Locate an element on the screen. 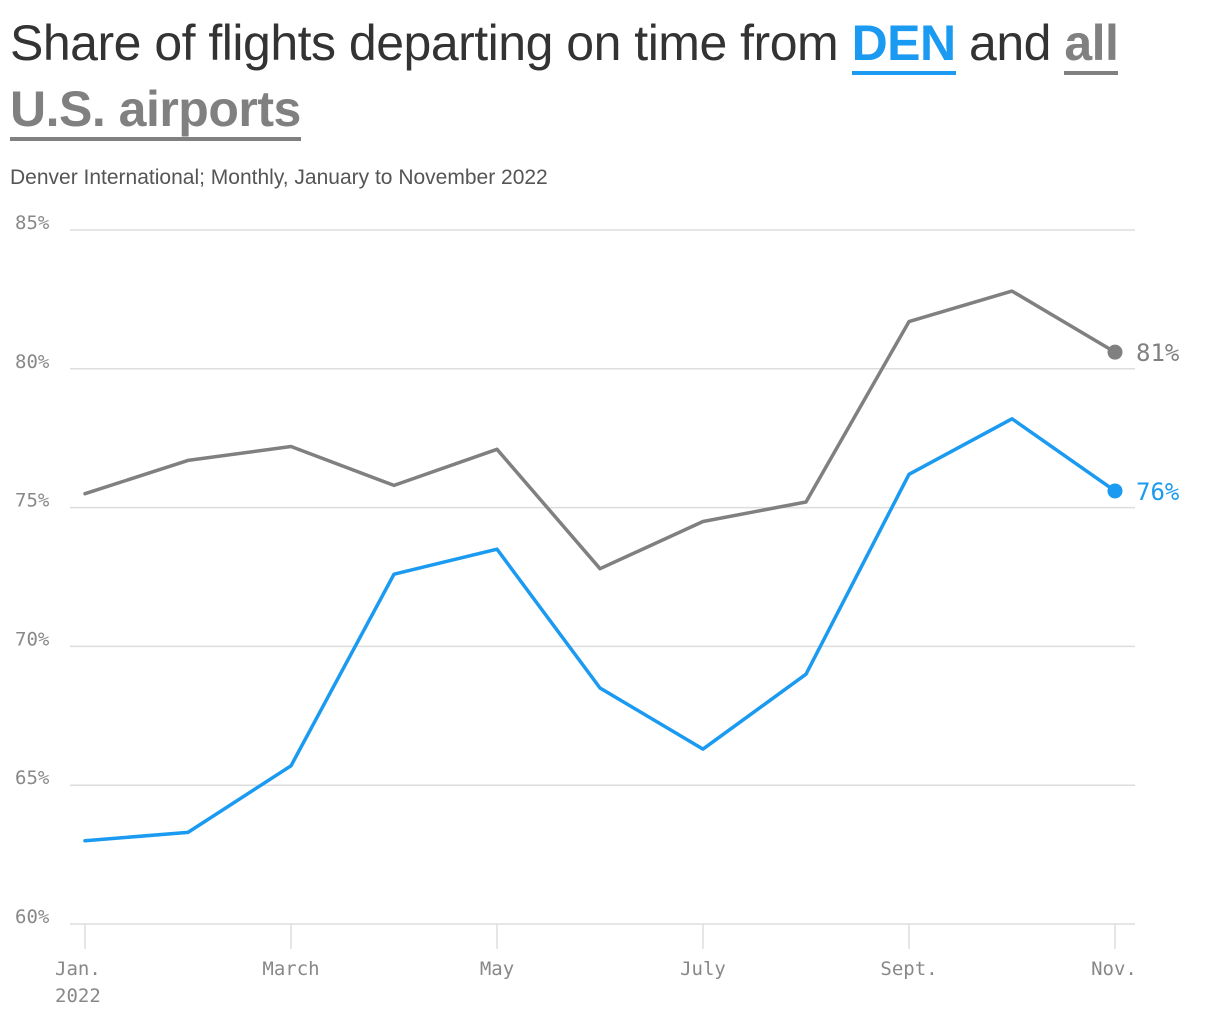 The width and height of the screenshot is (1220, 1020). x-tick-label: March is located at coordinates (290, 969).